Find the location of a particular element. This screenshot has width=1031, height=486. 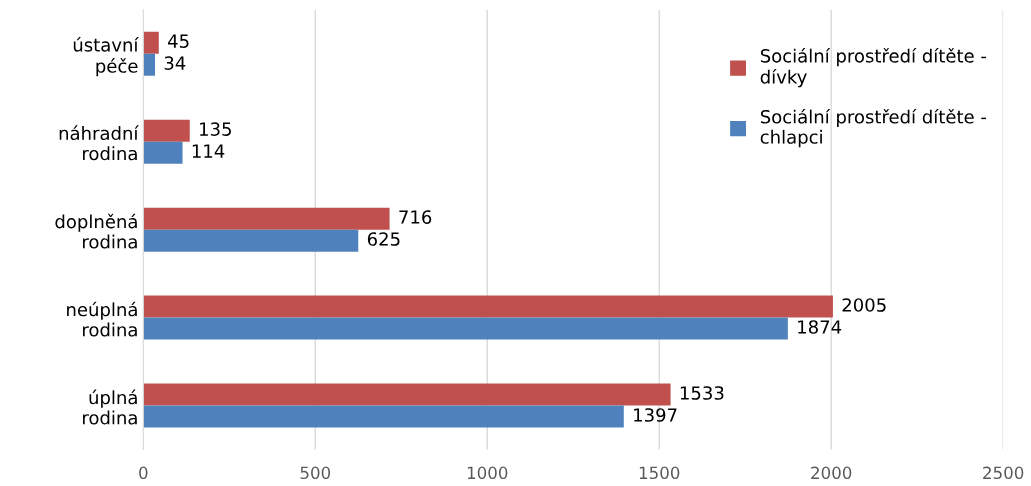

x-tick-label: 1500 is located at coordinates (659, 473).